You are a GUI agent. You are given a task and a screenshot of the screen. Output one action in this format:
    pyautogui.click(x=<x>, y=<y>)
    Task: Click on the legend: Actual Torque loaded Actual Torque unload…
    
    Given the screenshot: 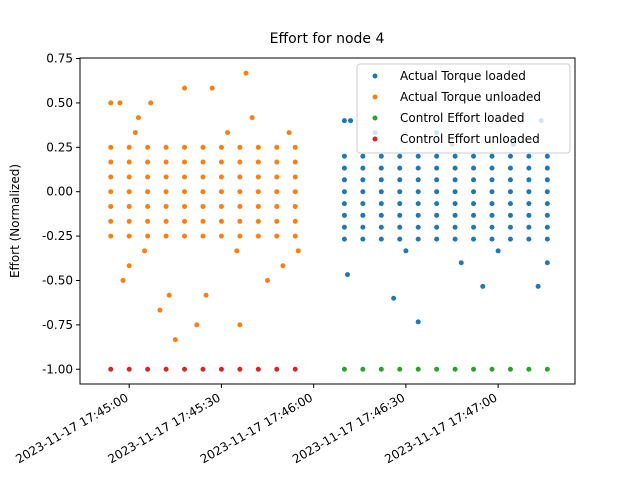 What is the action you would take?
    pyautogui.click(x=463, y=108)
    